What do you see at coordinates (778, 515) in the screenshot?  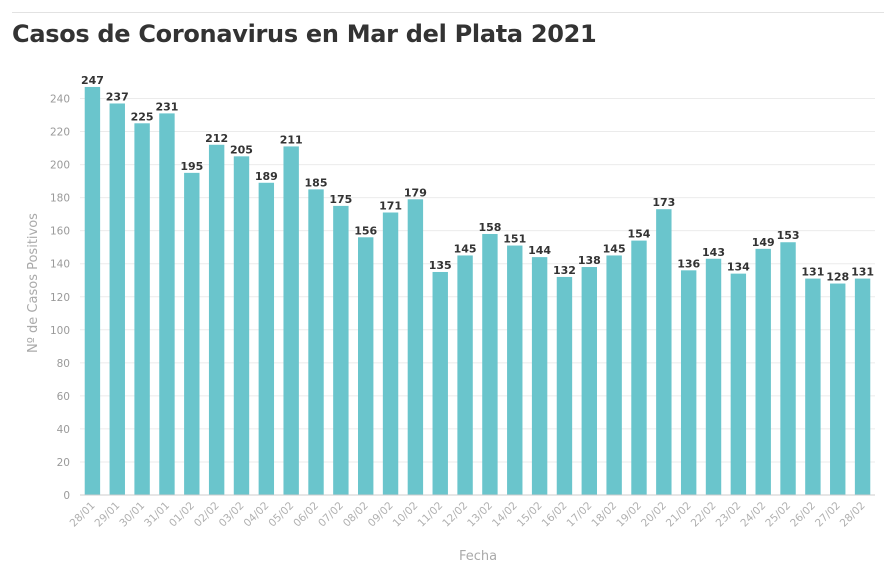 I see `x-tick-label: 25/02` at bounding box center [778, 515].